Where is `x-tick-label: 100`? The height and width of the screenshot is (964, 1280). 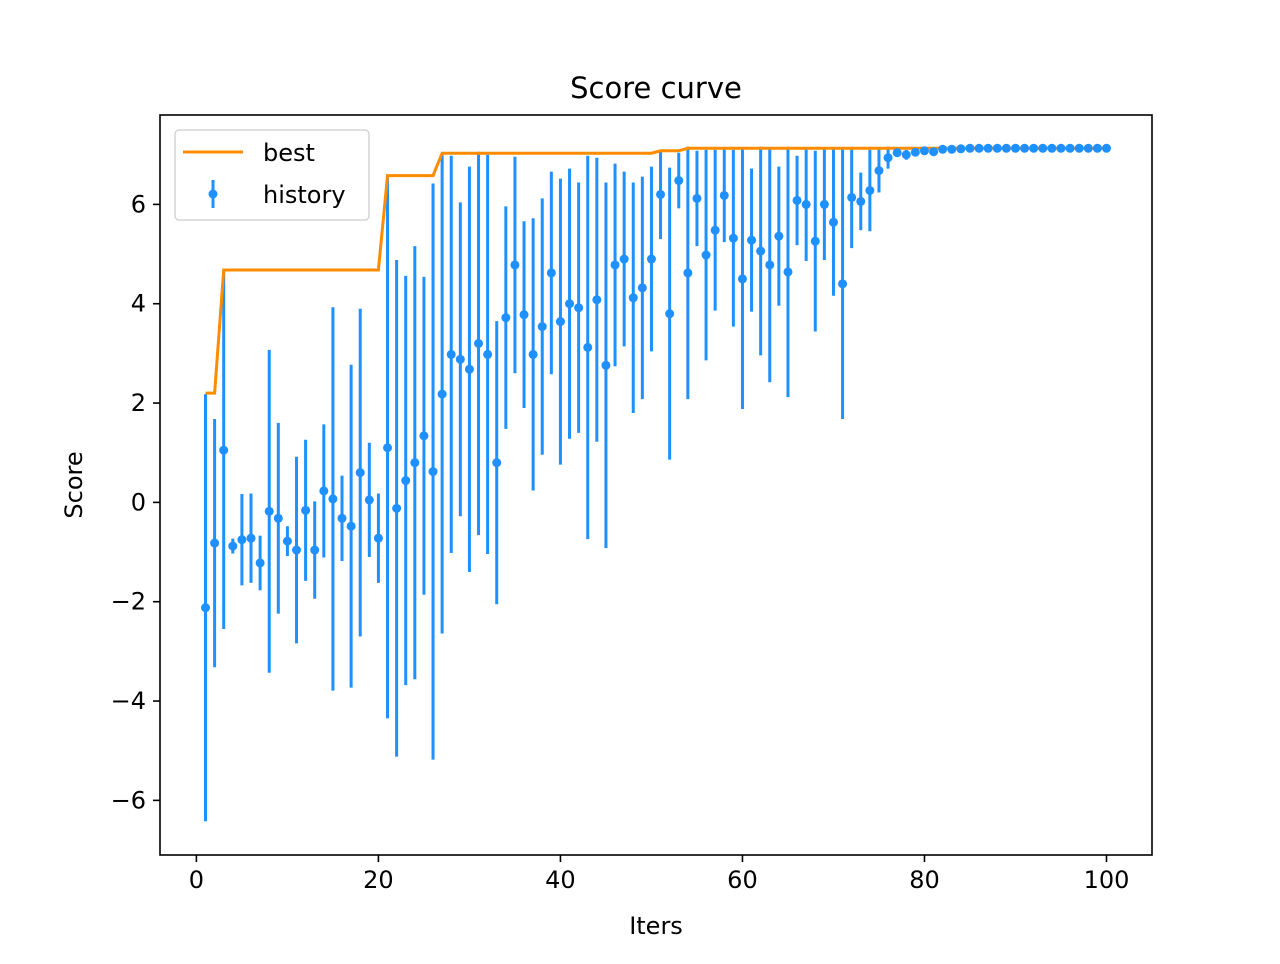
x-tick-label: 100 is located at coordinates (1107, 880).